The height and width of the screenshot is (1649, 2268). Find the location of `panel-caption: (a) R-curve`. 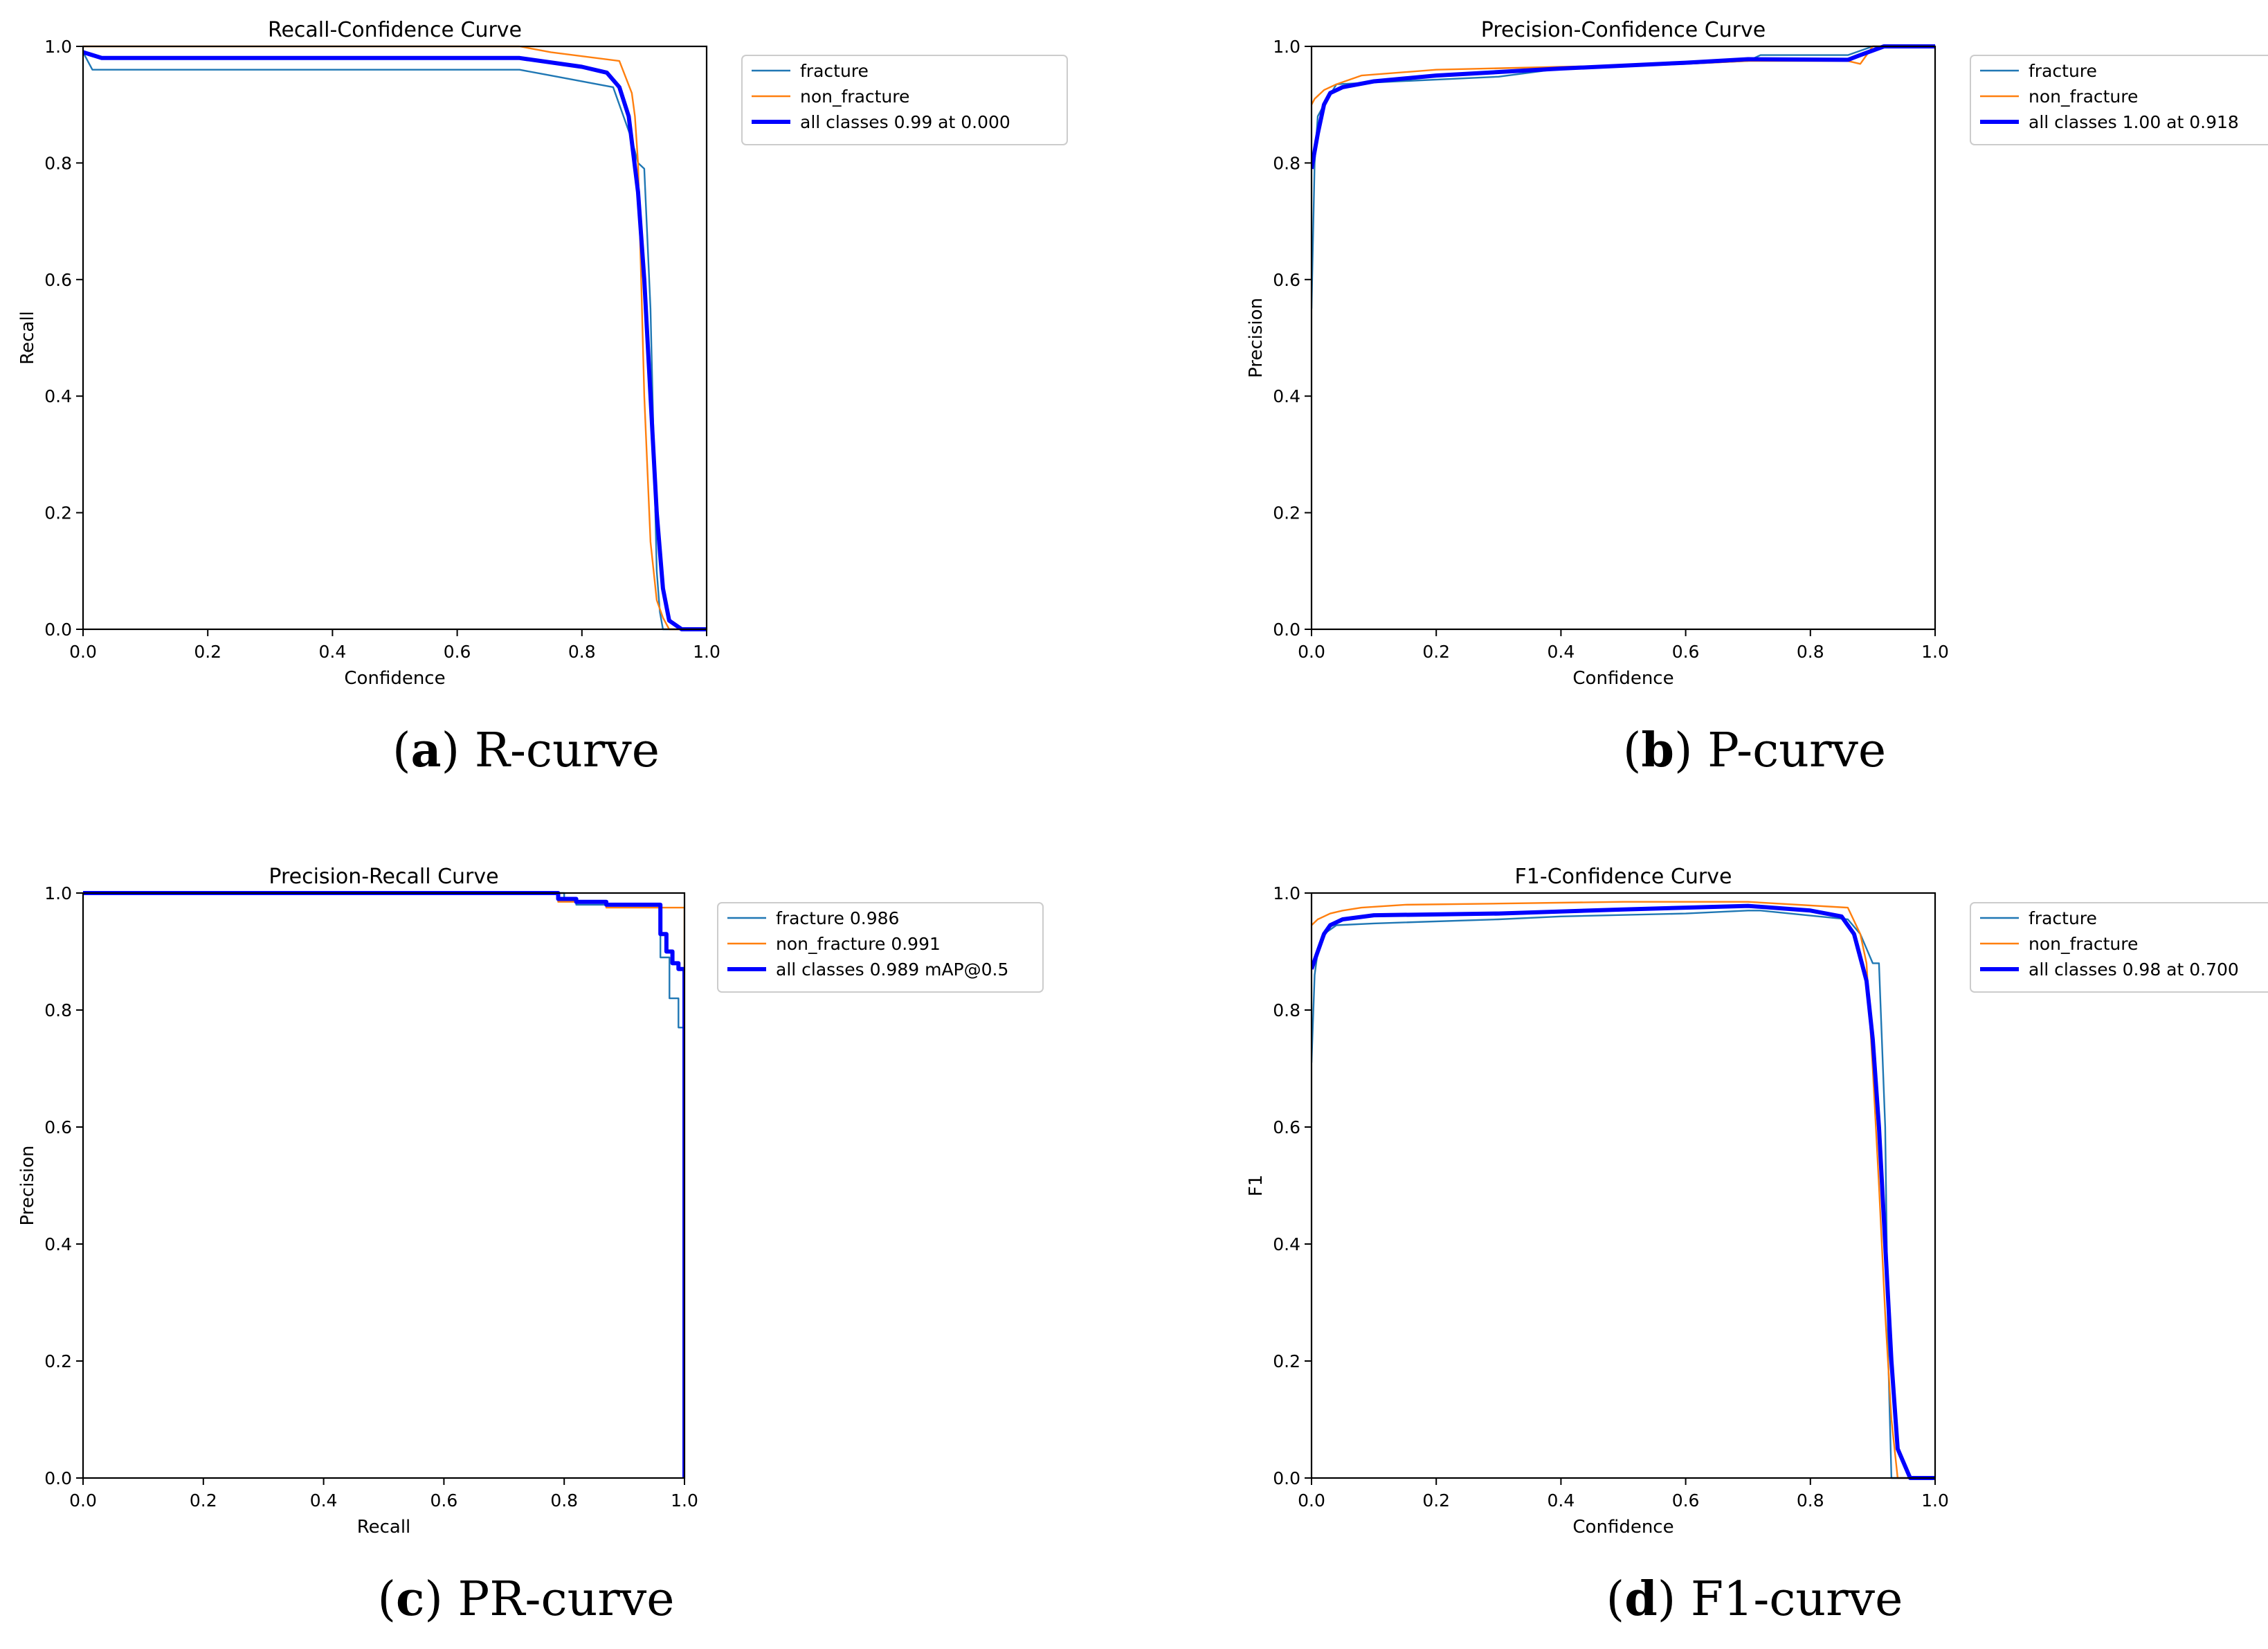

panel-caption: (a) R-curve is located at coordinates (526, 750).